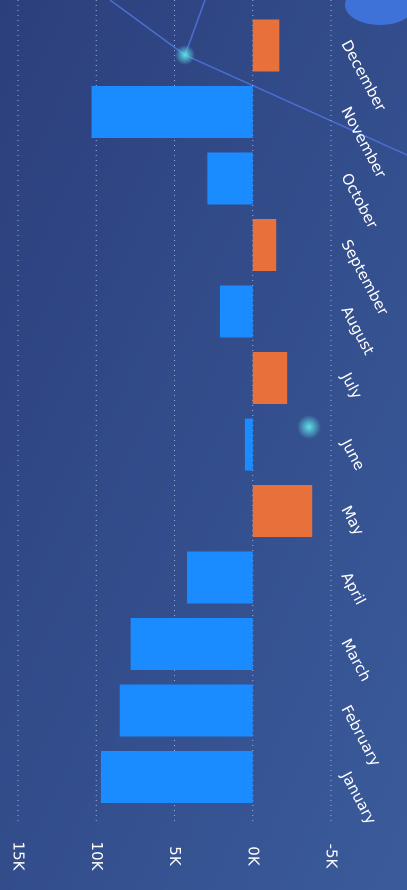 Image resolution: width=407 pixels, height=890 pixels. I want to click on tick-label: 15K, so click(19, 857).